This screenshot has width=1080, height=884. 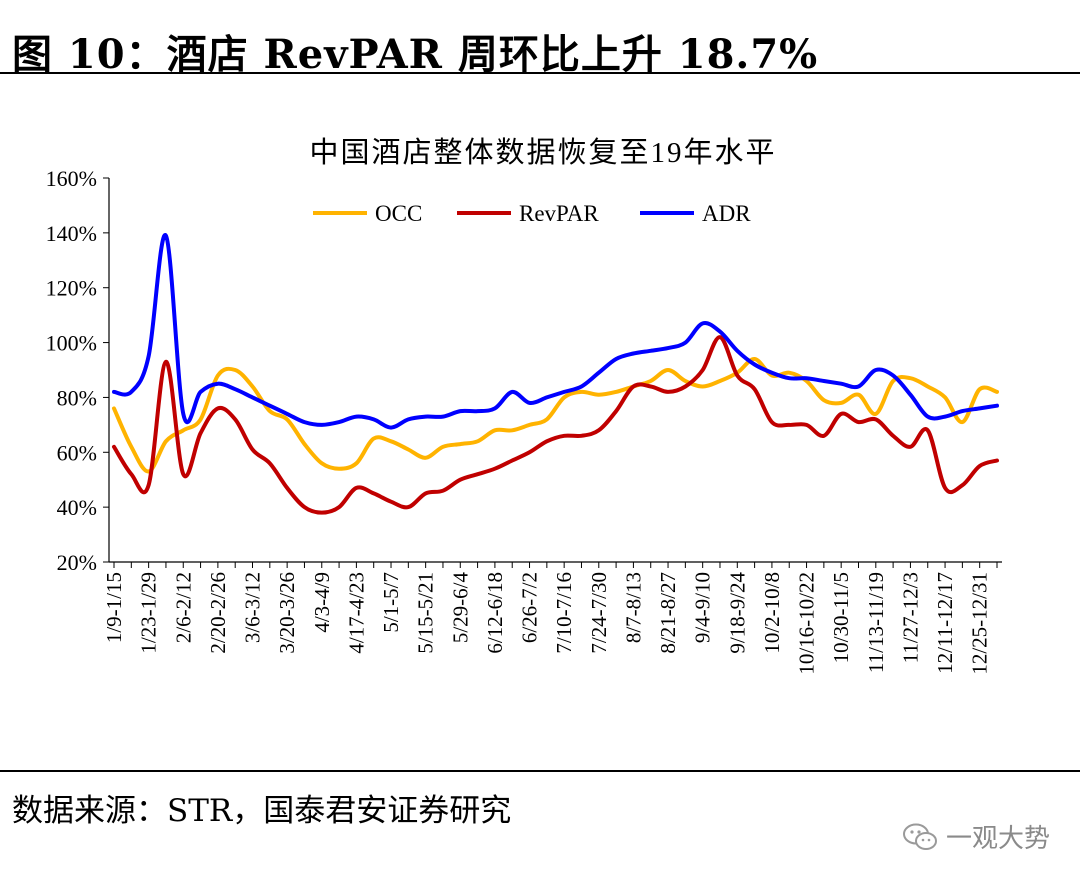 I want to click on x-tick-label: 12/11-12/17, so click(x=945, y=623).